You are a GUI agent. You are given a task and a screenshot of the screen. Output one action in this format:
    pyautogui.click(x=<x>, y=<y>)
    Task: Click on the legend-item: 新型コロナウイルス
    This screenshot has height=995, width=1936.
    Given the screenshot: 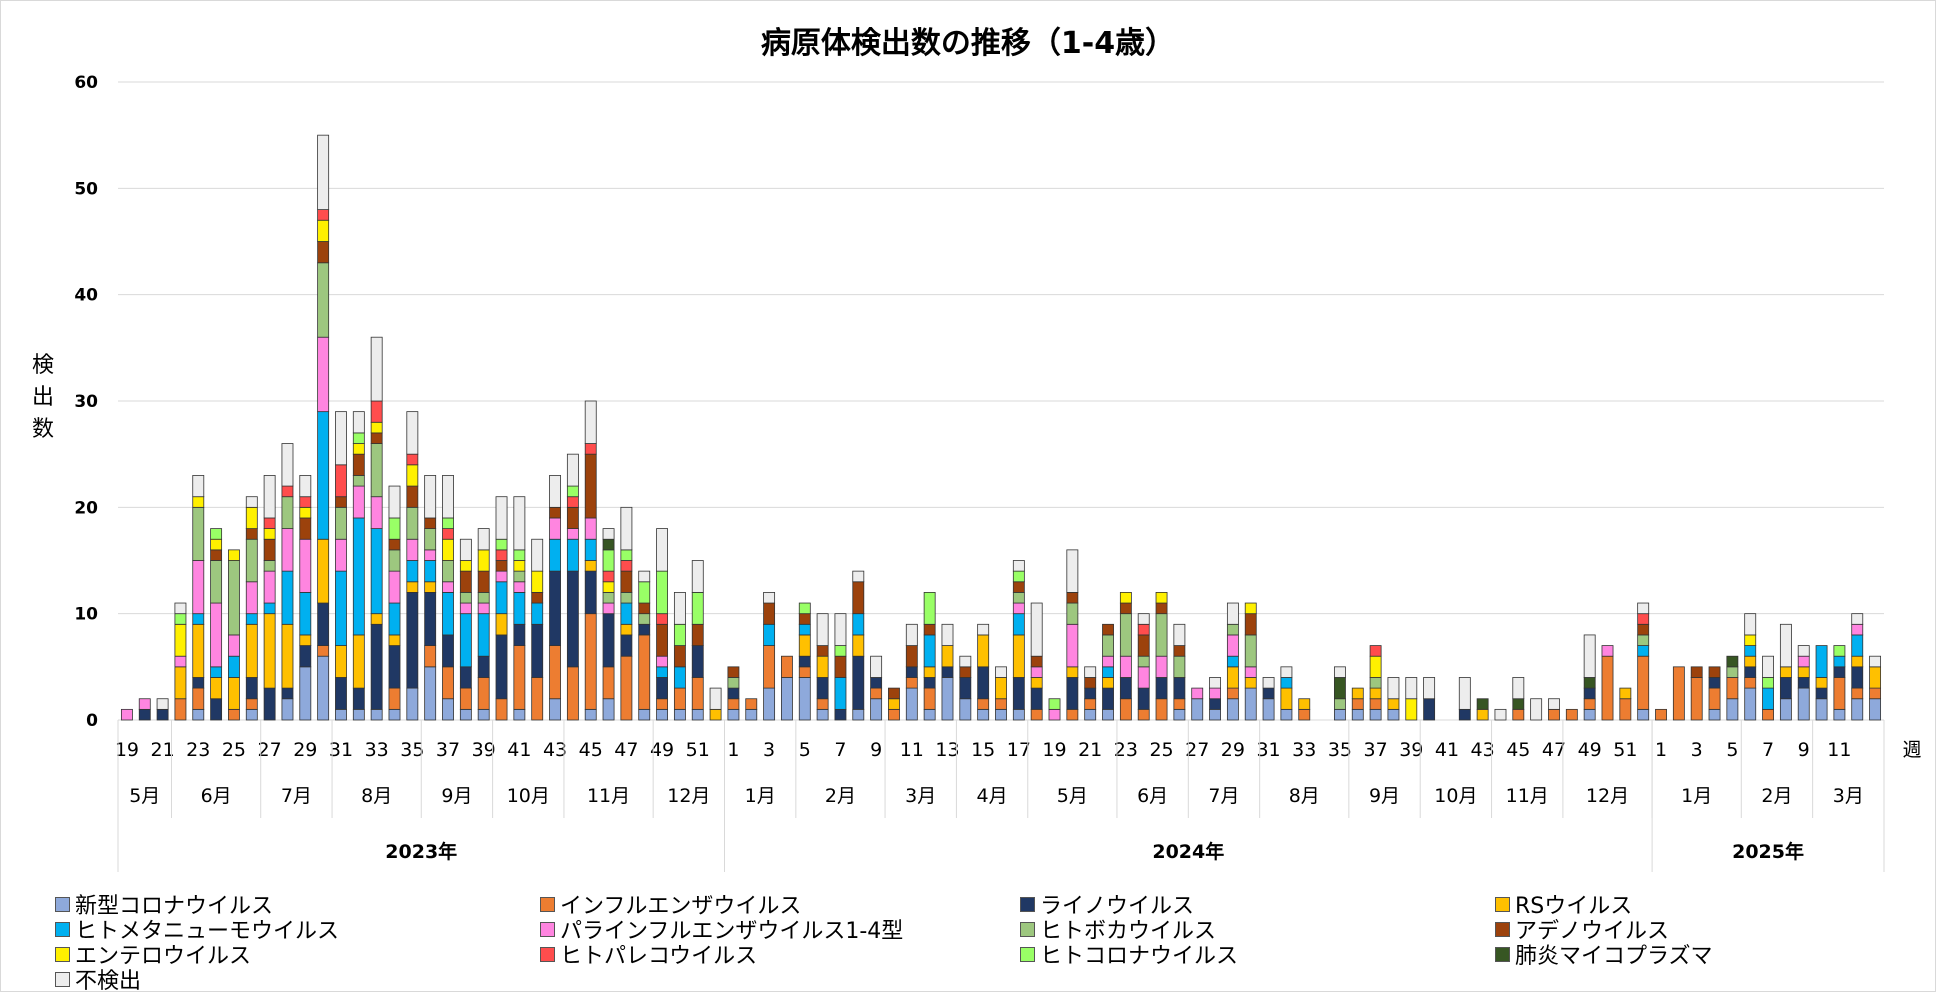 What is the action you would take?
    pyautogui.click(x=164, y=904)
    